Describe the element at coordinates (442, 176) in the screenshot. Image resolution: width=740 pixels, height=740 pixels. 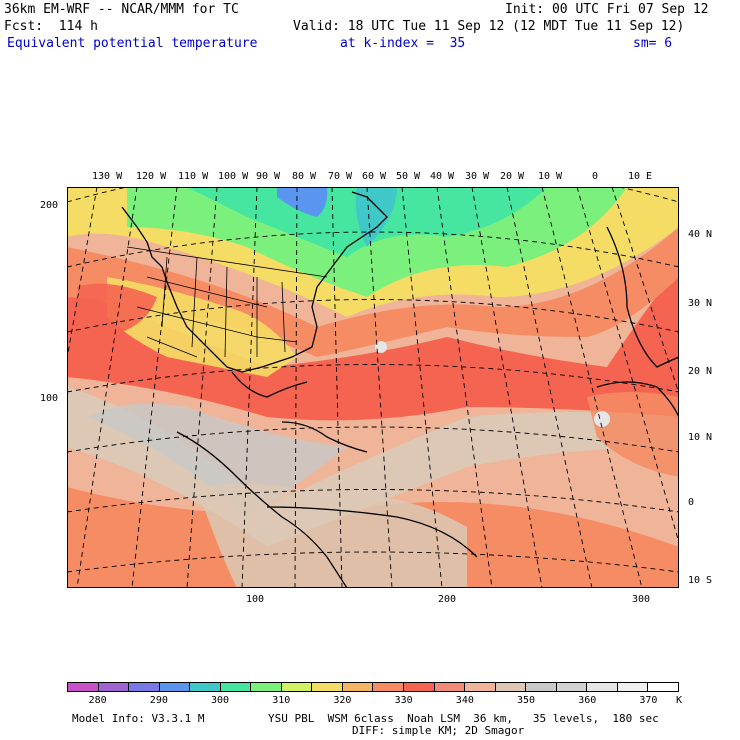
I see `longitude-label: 40 W` at that location.